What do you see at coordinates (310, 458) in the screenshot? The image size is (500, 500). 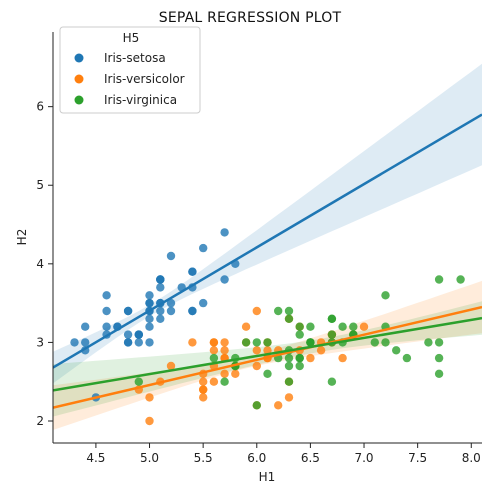 I see `x-tick-label: 6.5` at bounding box center [310, 458].